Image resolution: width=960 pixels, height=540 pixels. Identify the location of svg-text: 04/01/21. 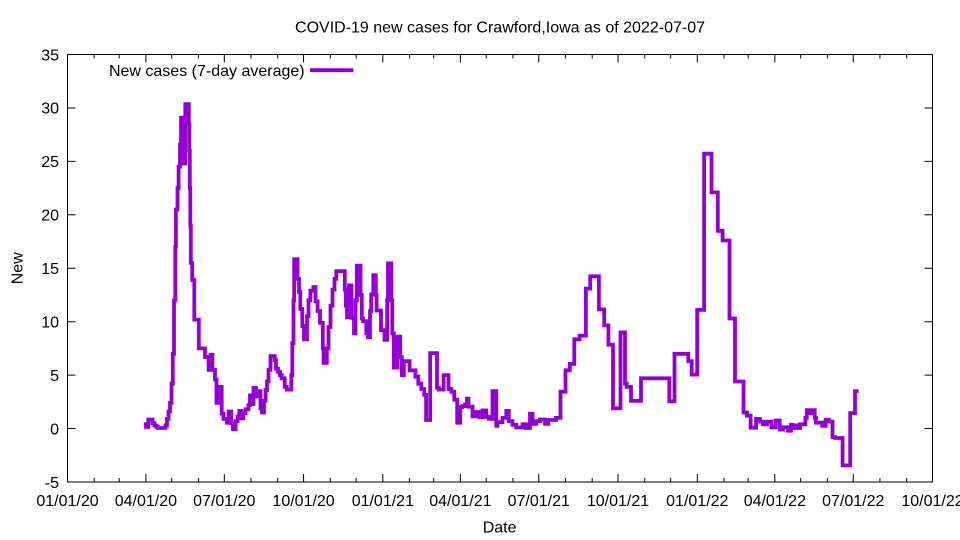
(460, 501).